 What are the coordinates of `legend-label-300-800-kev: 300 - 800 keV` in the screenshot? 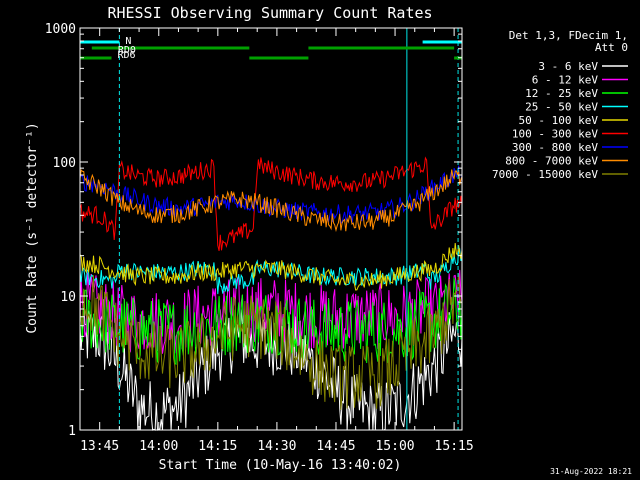 It's located at (555, 147).